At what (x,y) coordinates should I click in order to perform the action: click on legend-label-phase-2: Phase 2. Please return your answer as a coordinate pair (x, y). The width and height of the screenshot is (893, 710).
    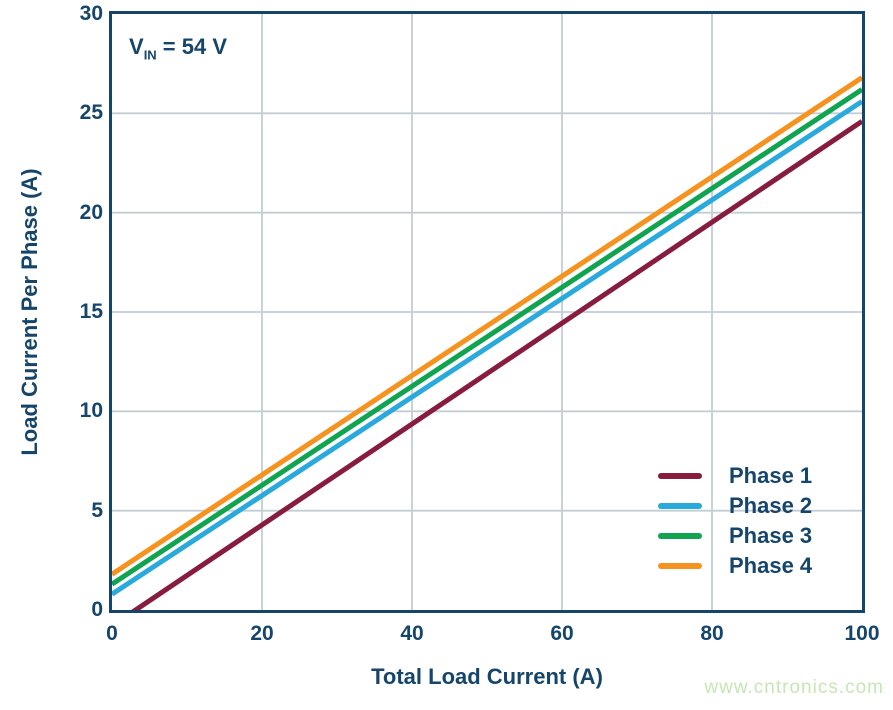
    Looking at the image, I should click on (771, 505).